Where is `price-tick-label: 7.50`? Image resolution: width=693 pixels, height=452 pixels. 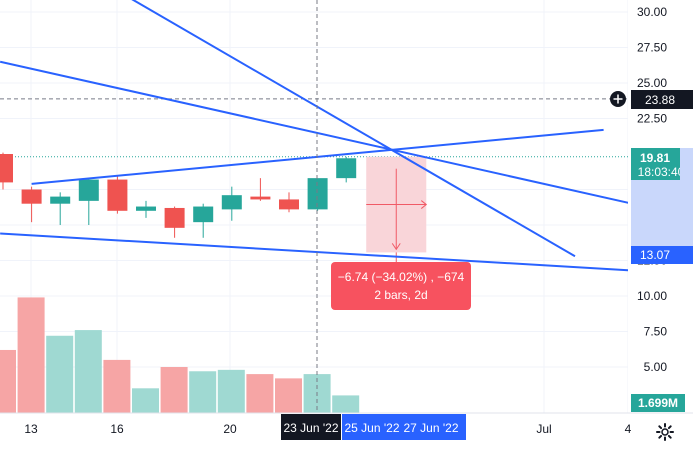
price-tick-label: 7.50 is located at coordinates (656, 332).